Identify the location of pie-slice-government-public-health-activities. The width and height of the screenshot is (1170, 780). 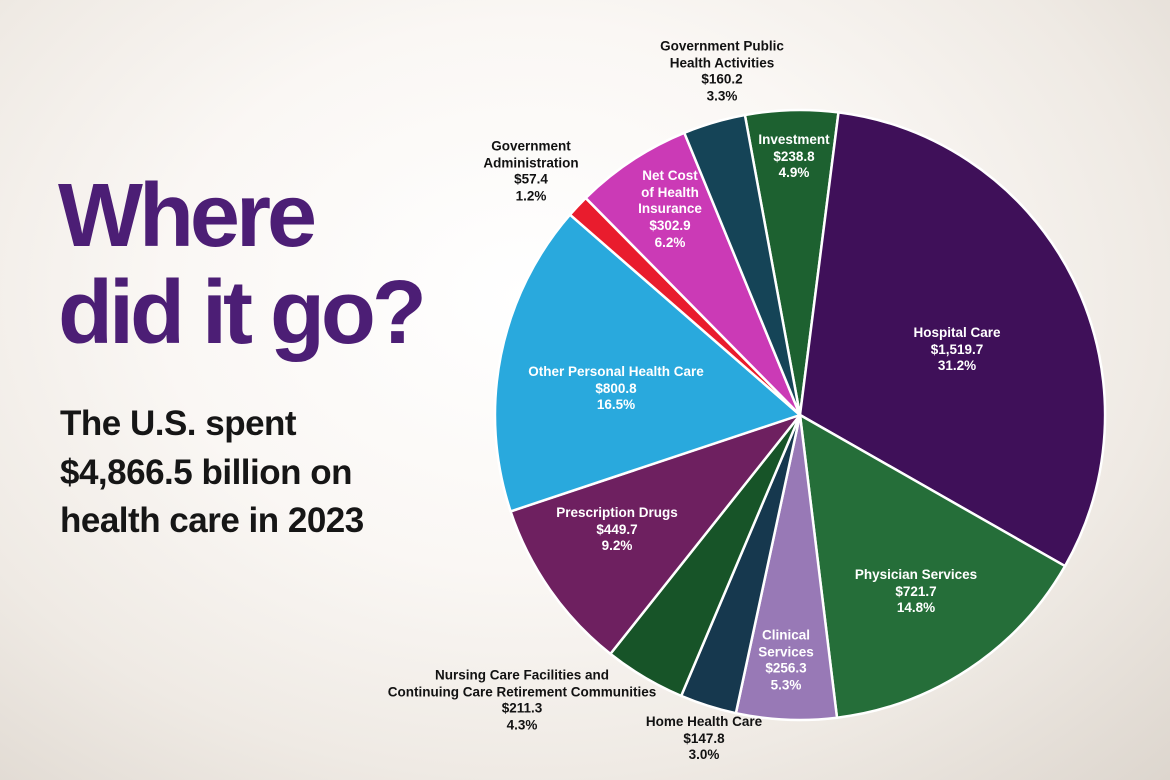
(742, 265).